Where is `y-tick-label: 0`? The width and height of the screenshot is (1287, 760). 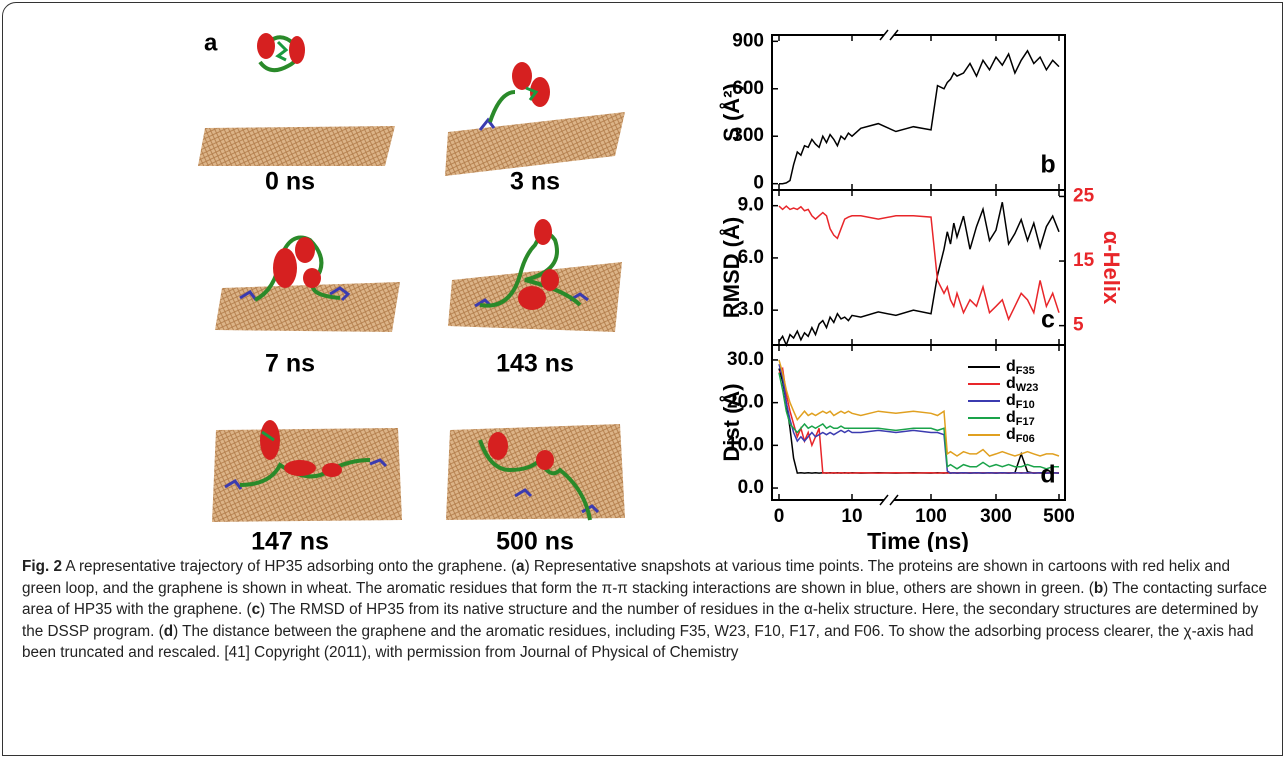 y-tick-label: 0 is located at coordinates (758, 183).